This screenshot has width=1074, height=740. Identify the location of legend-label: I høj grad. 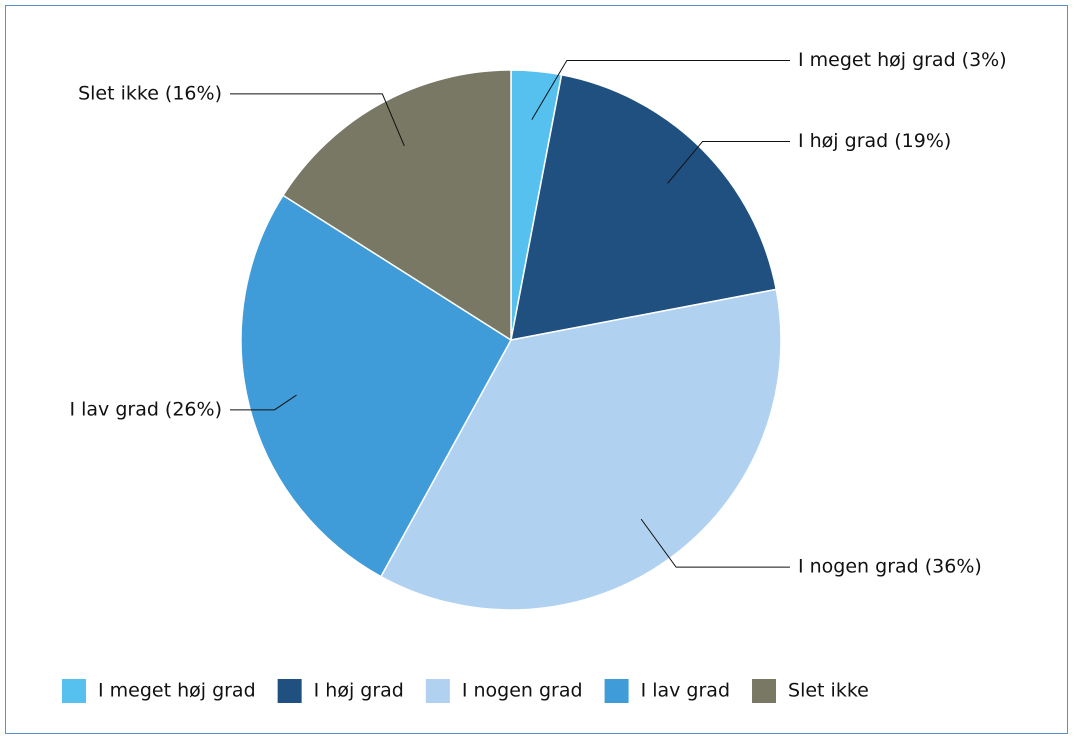
(359, 691).